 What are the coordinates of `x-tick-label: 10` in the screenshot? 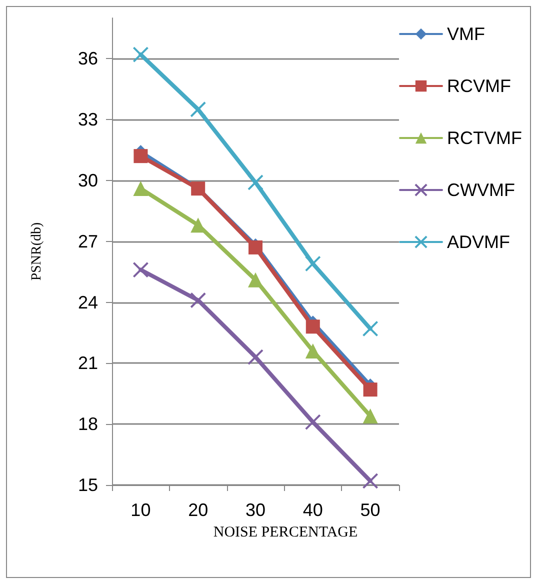 It's located at (140, 510).